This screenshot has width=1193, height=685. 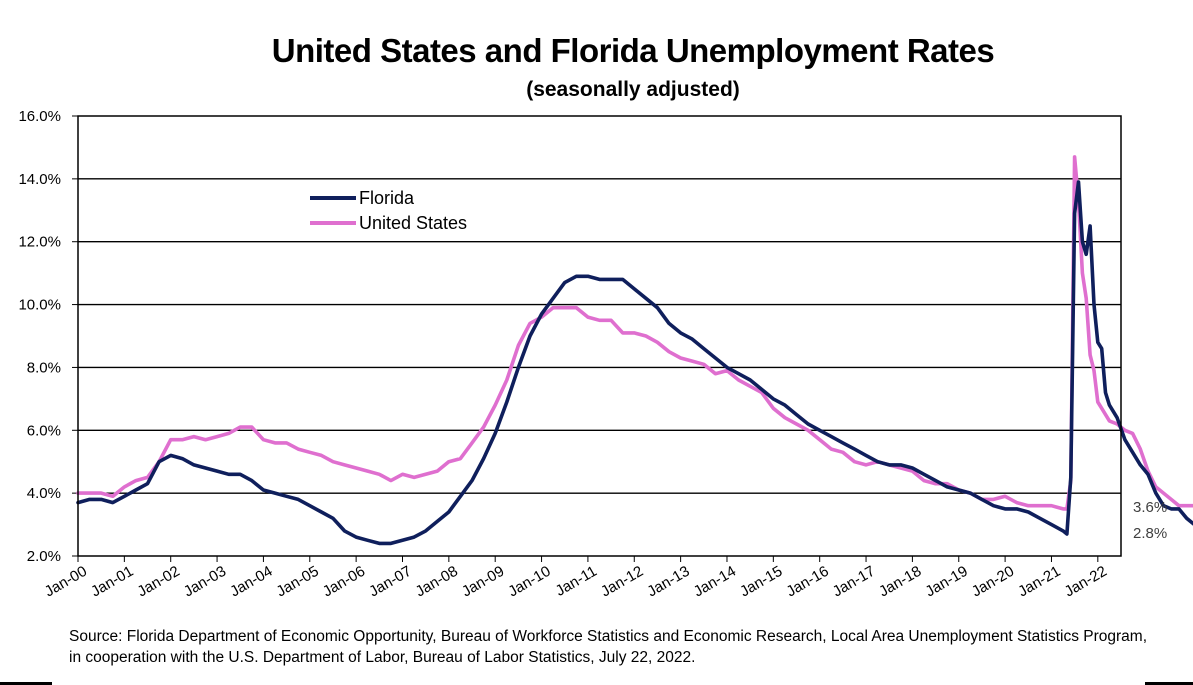 What do you see at coordinates (112, 582) in the screenshot?
I see `x-tick-label: Jan-01` at bounding box center [112, 582].